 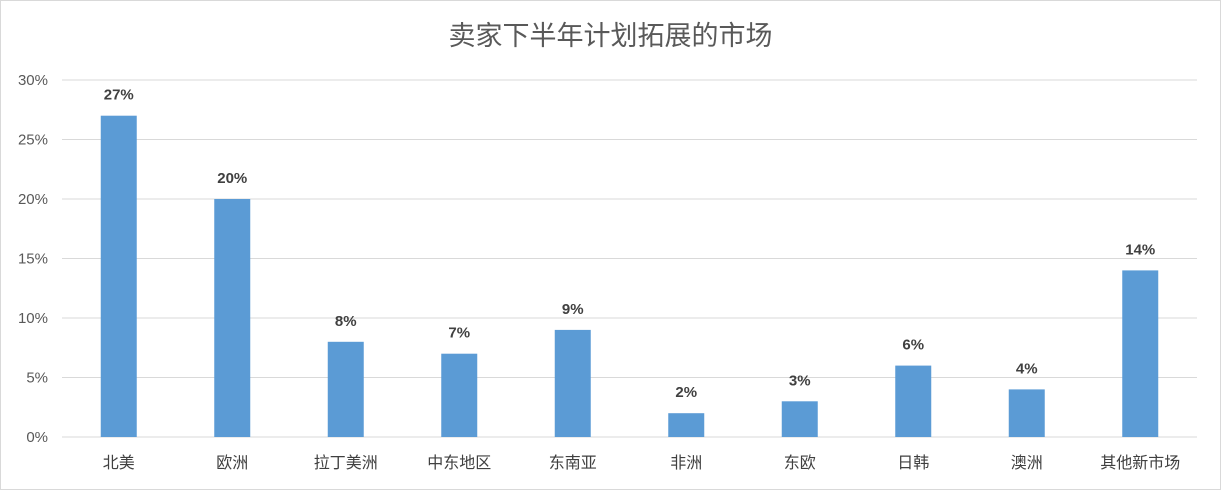 What do you see at coordinates (346, 462) in the screenshot?
I see `x-tick-label: 拉丁美洲` at bounding box center [346, 462].